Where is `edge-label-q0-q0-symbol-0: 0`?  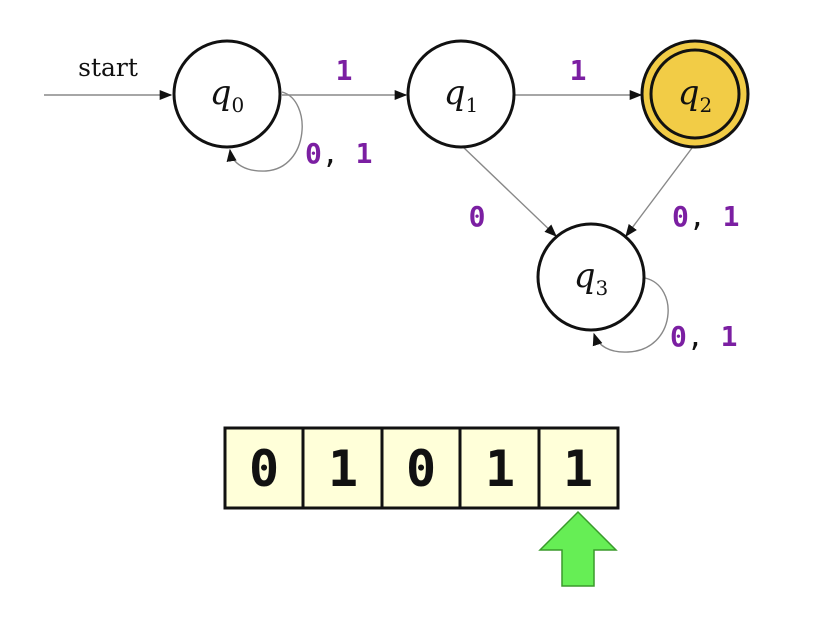
edge-label-q0-q0-symbol-0: 0 is located at coordinates (313, 153).